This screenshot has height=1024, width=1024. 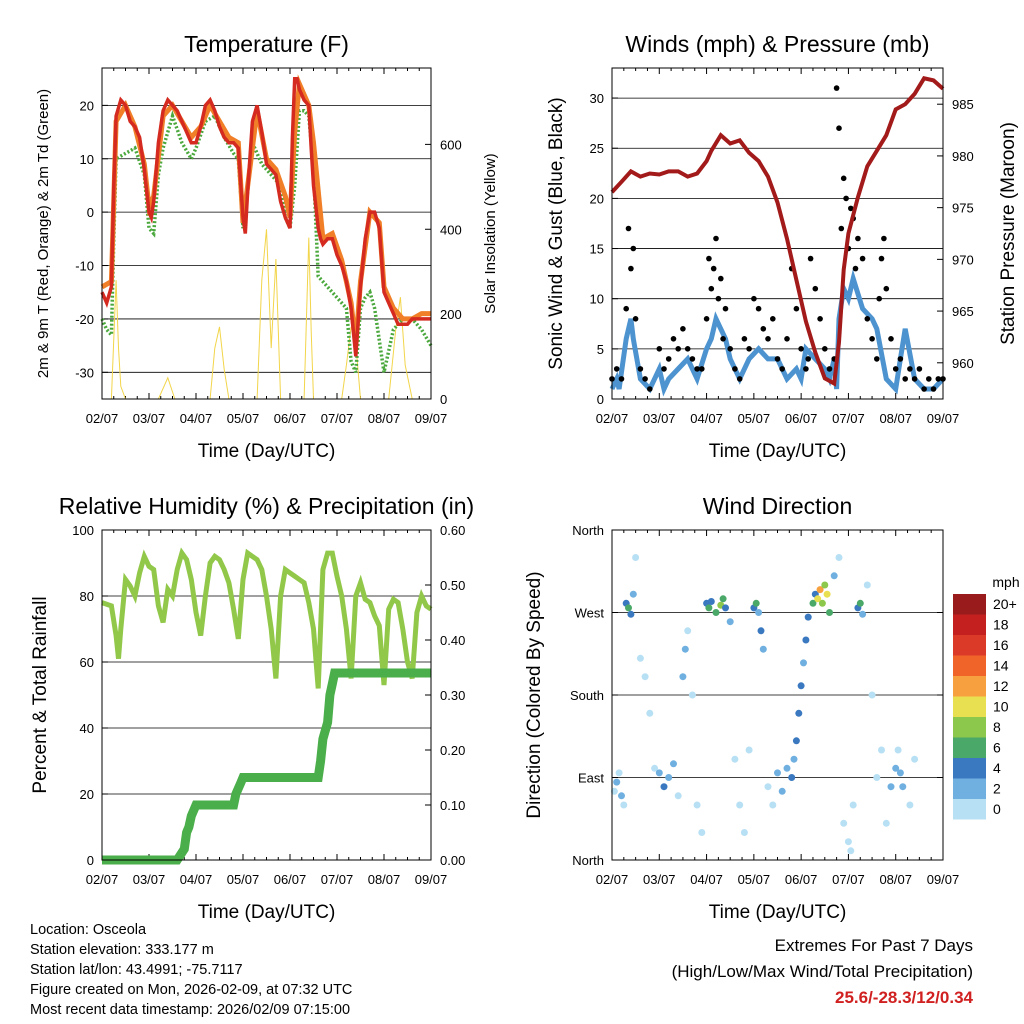 I want to click on extremes-subheading: (High/Low/Max Wind/Total Precipitation), so click(x=822, y=971).